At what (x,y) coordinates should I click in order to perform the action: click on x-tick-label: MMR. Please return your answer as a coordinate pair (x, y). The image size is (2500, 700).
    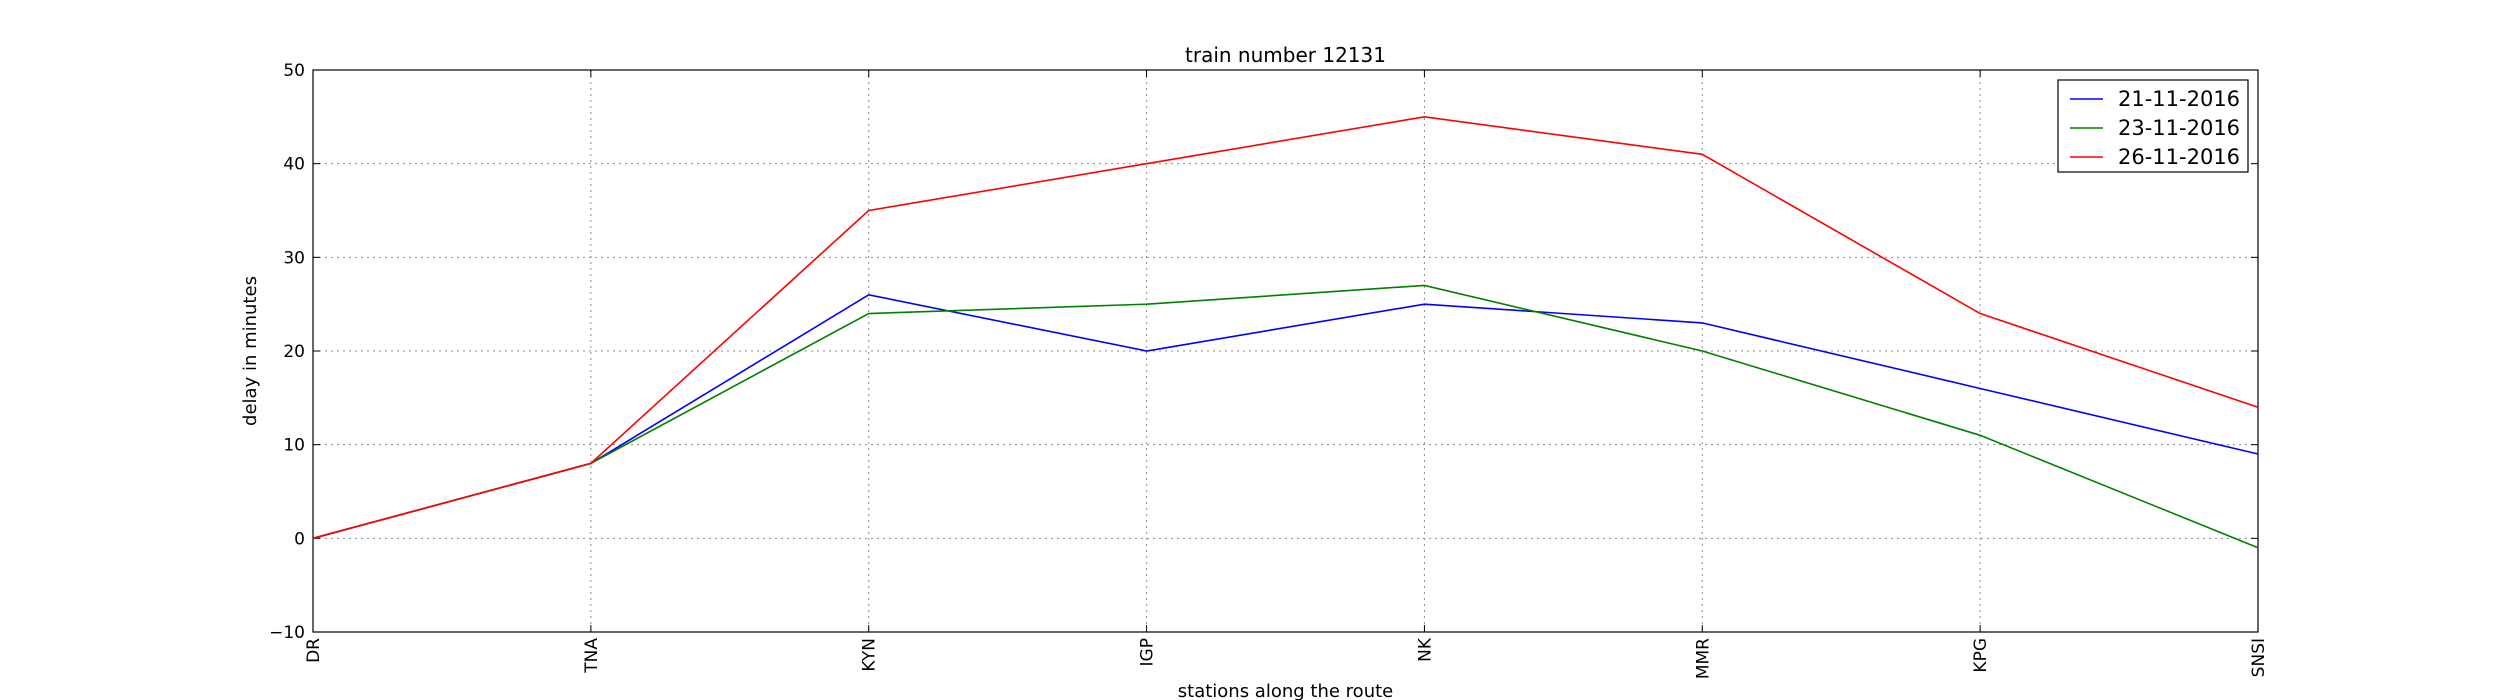
    Looking at the image, I should click on (1703, 658).